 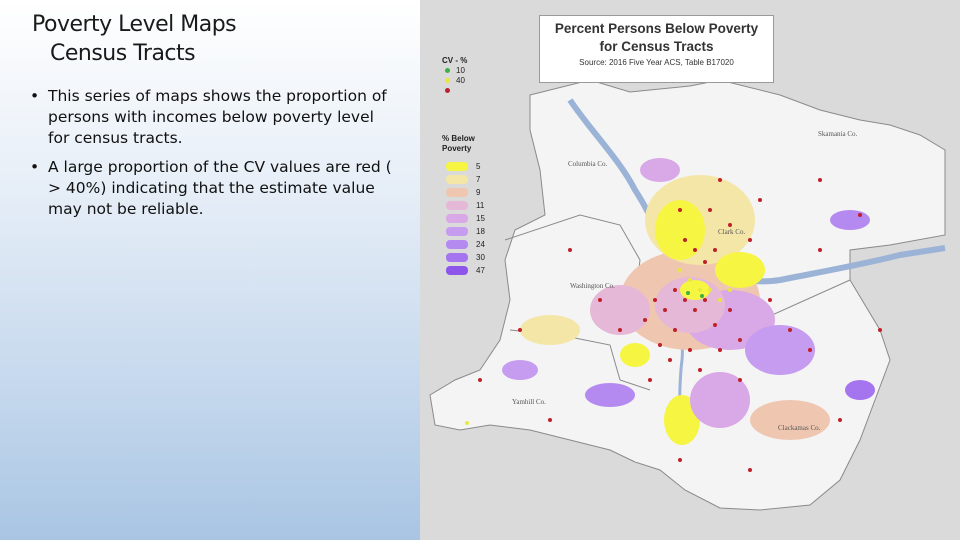 I want to click on poverty-legend-item: 15, so click(x=463, y=218).